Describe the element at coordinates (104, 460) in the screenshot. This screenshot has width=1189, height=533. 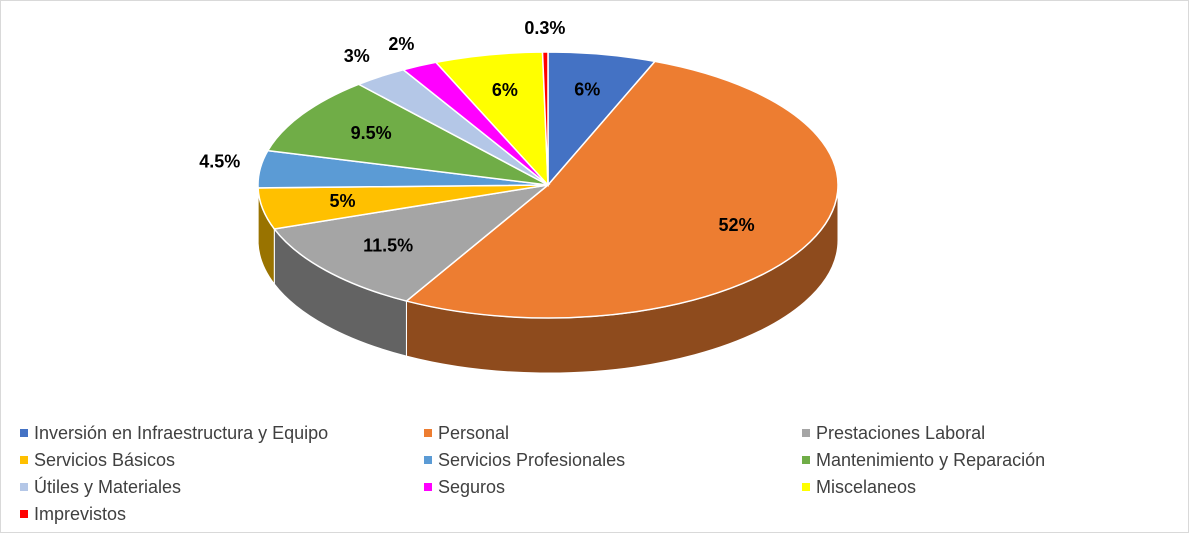
I see `legend-label: Servicios Básicos` at that location.